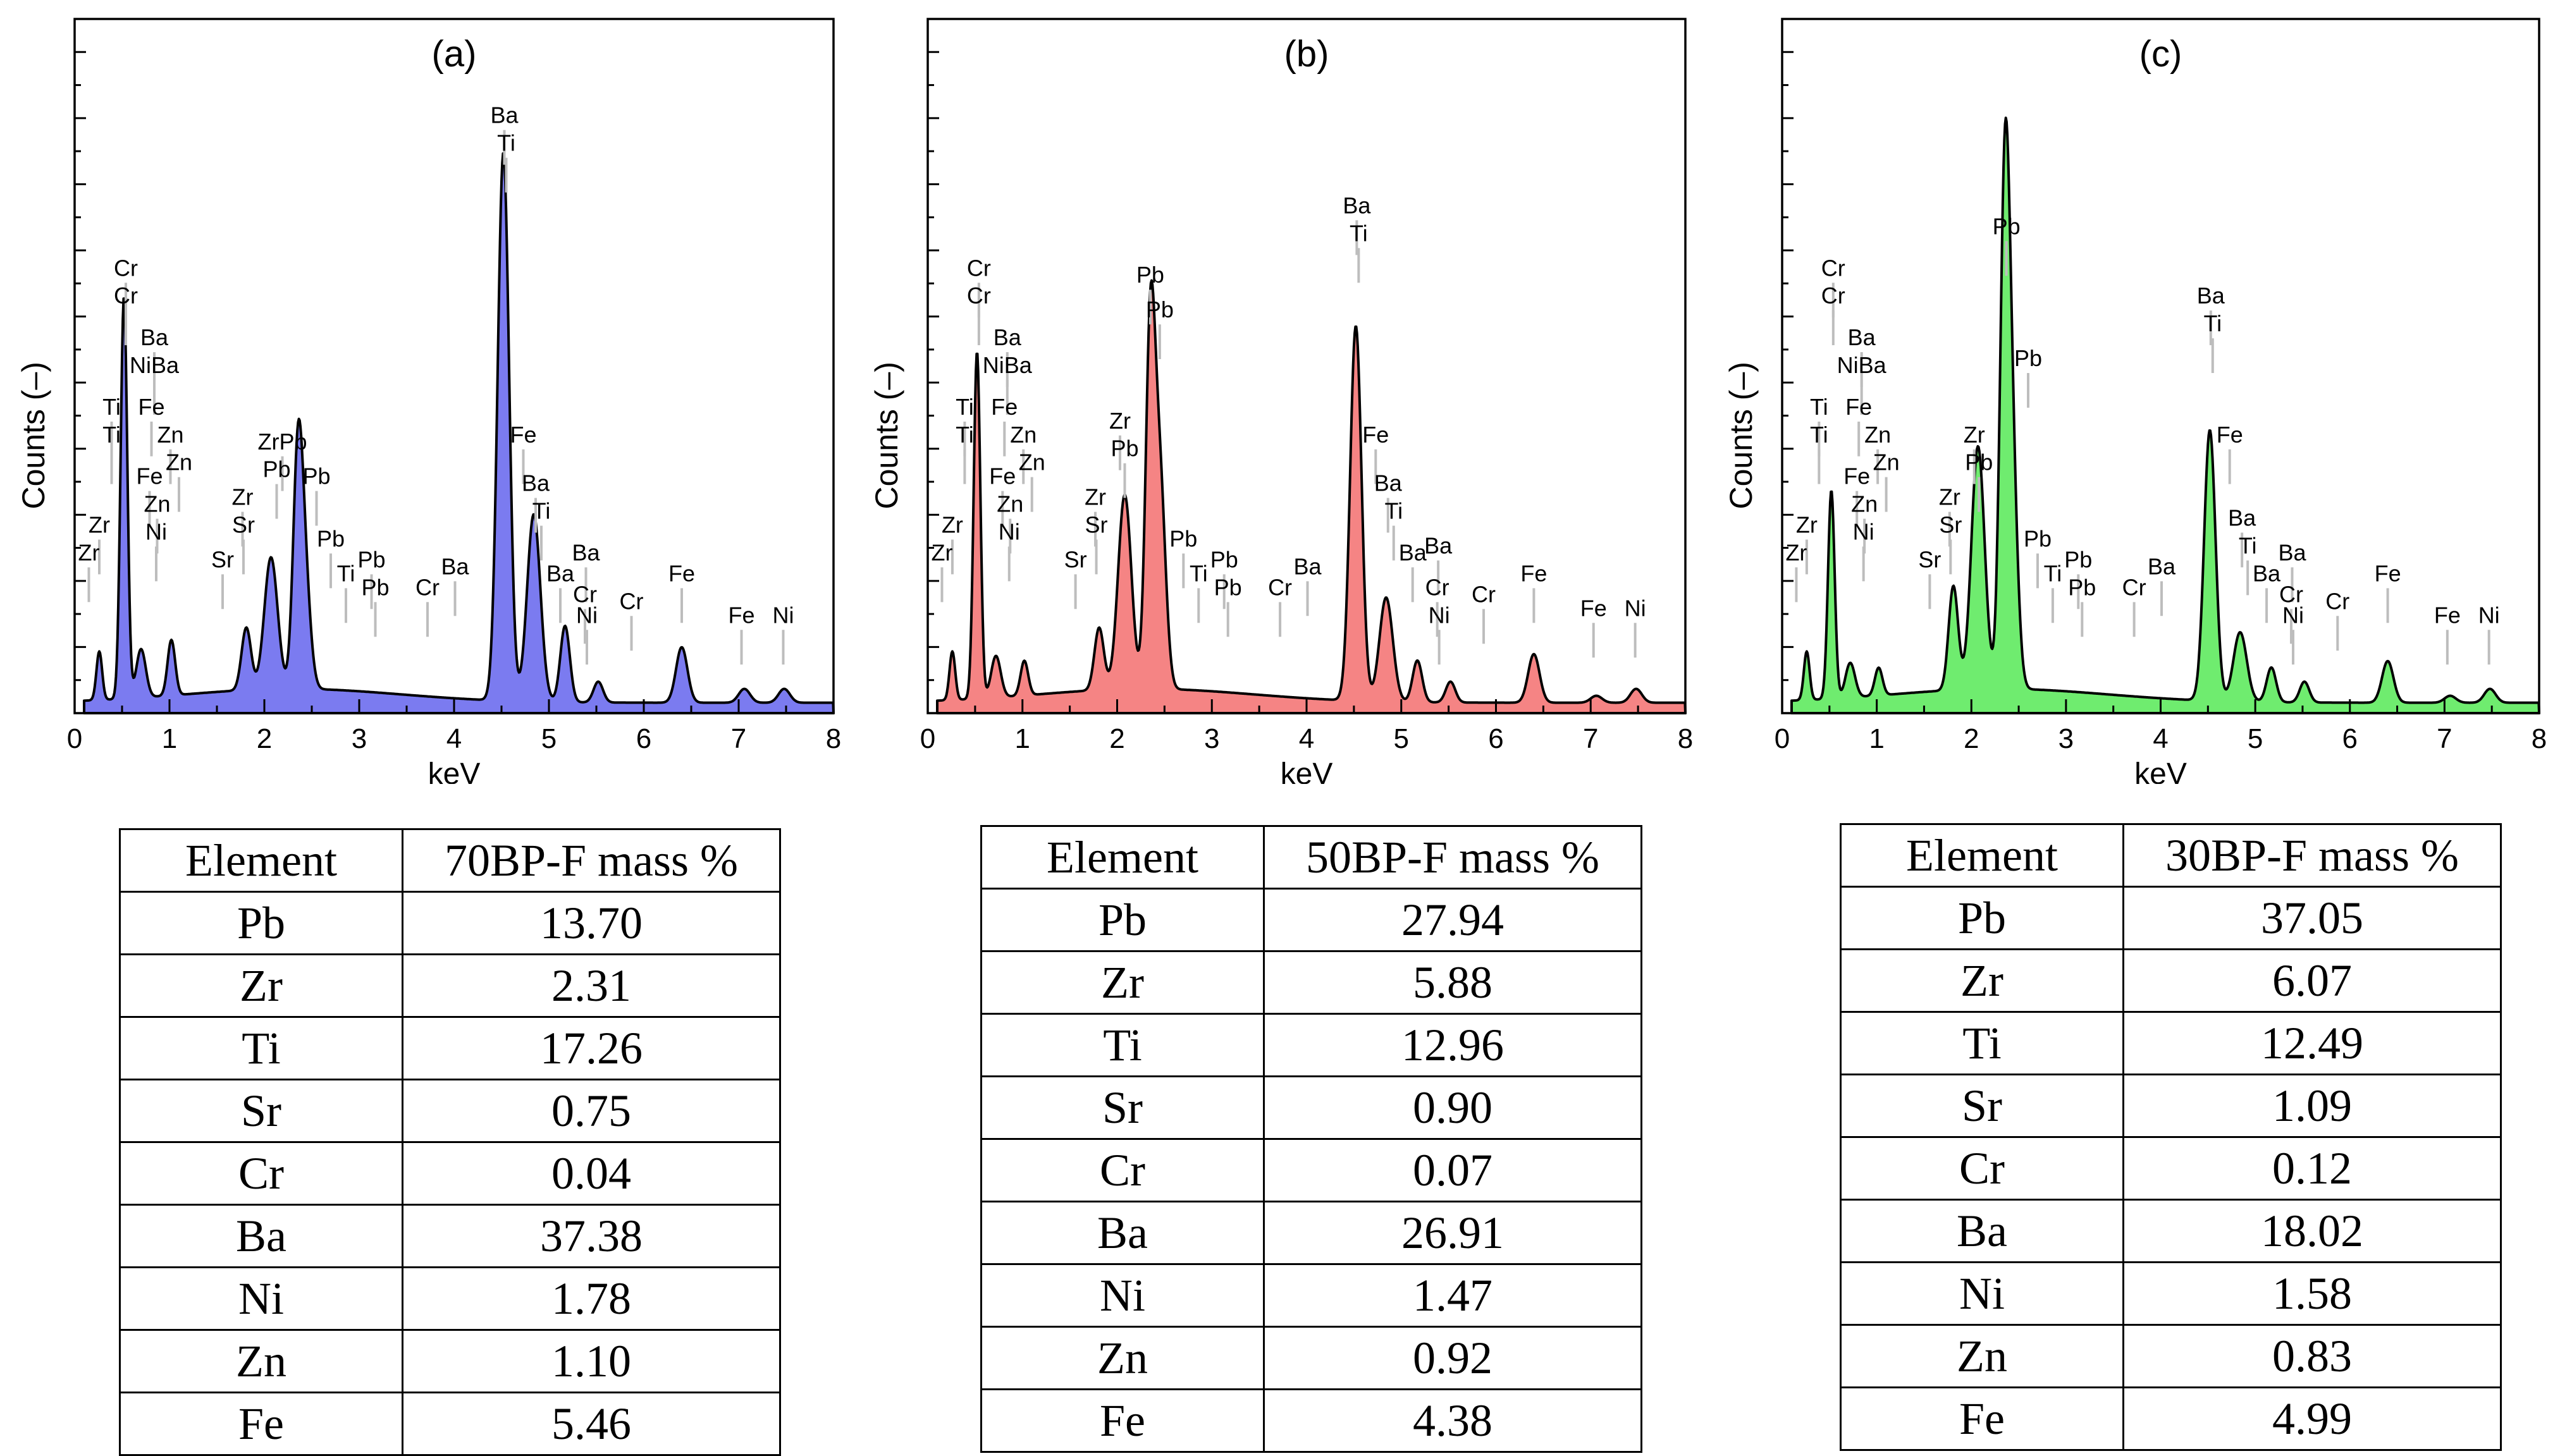 This screenshot has width=2560, height=1456. I want to click on element-cell: Ba, so click(261, 1236).